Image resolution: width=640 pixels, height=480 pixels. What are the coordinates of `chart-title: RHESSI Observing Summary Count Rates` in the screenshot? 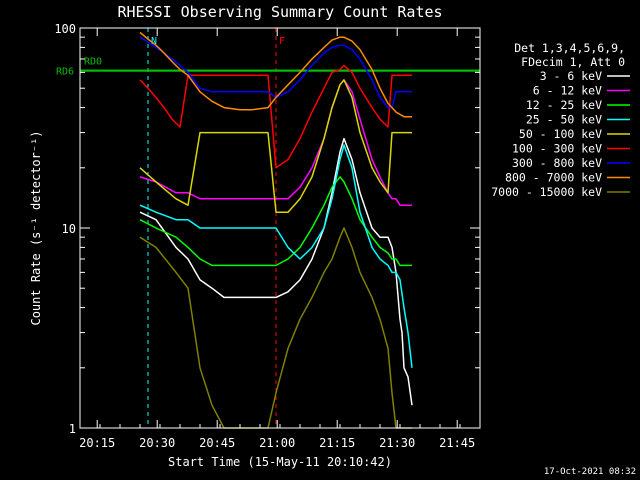 It's located at (279, 12).